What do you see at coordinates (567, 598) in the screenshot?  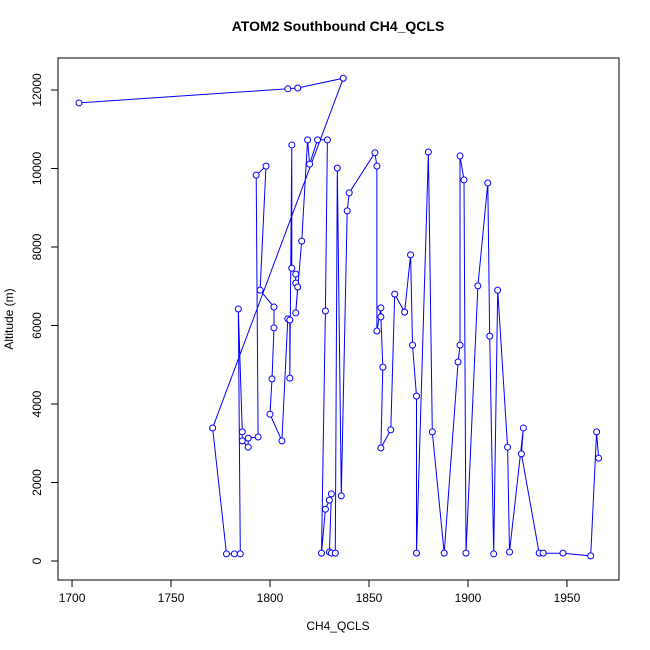 I see `x-tick-label: 1950` at bounding box center [567, 598].